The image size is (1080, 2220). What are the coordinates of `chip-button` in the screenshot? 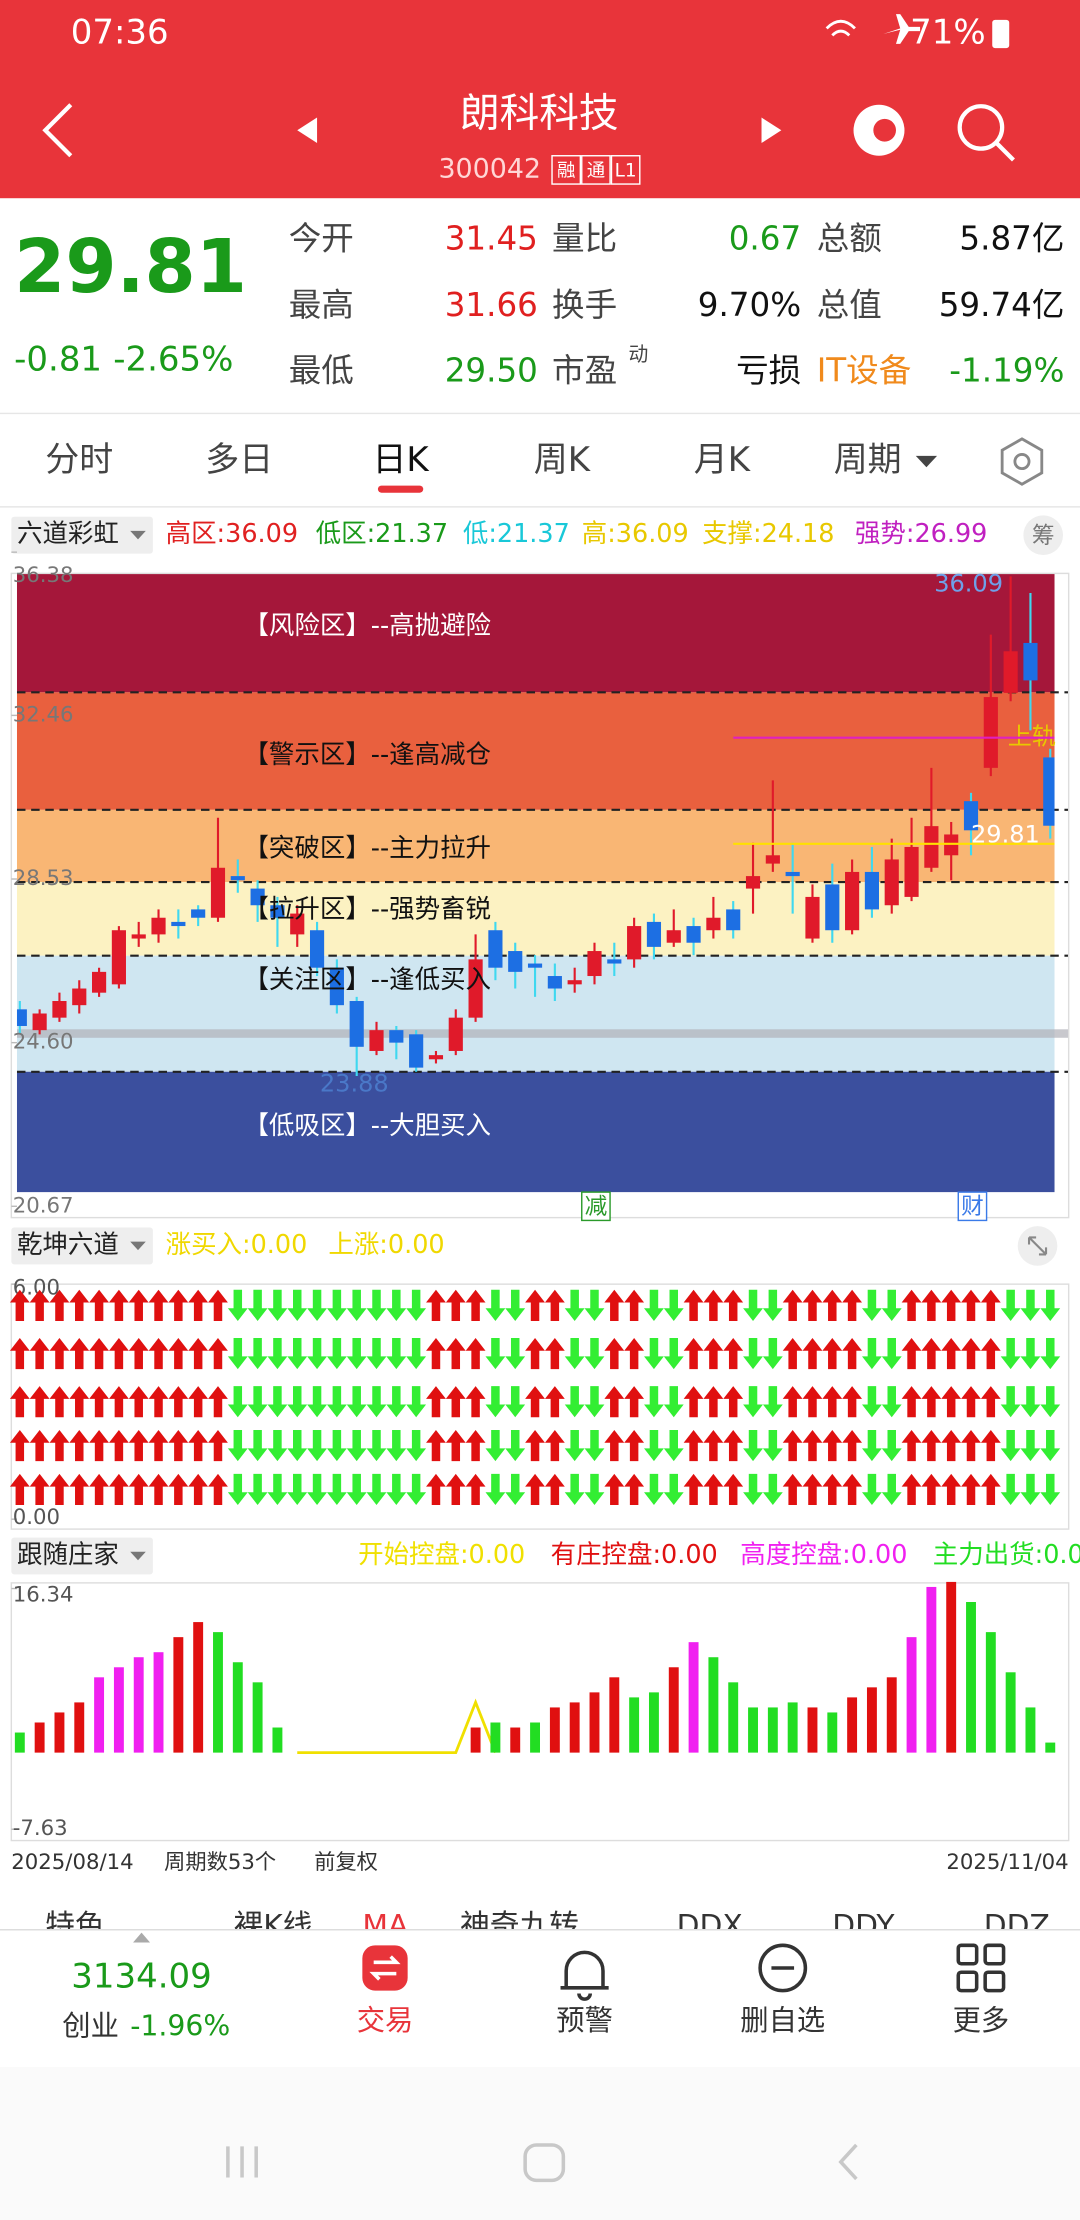 It's located at (1043, 535).